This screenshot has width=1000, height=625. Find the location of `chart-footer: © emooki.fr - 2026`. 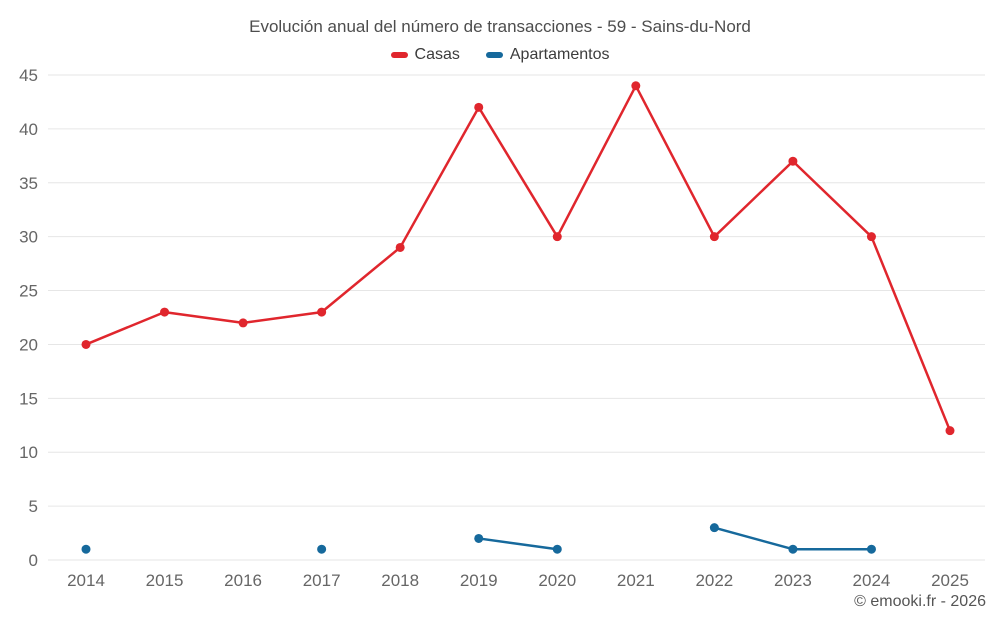

chart-footer: © emooki.fr - 2026 is located at coordinates (920, 601).